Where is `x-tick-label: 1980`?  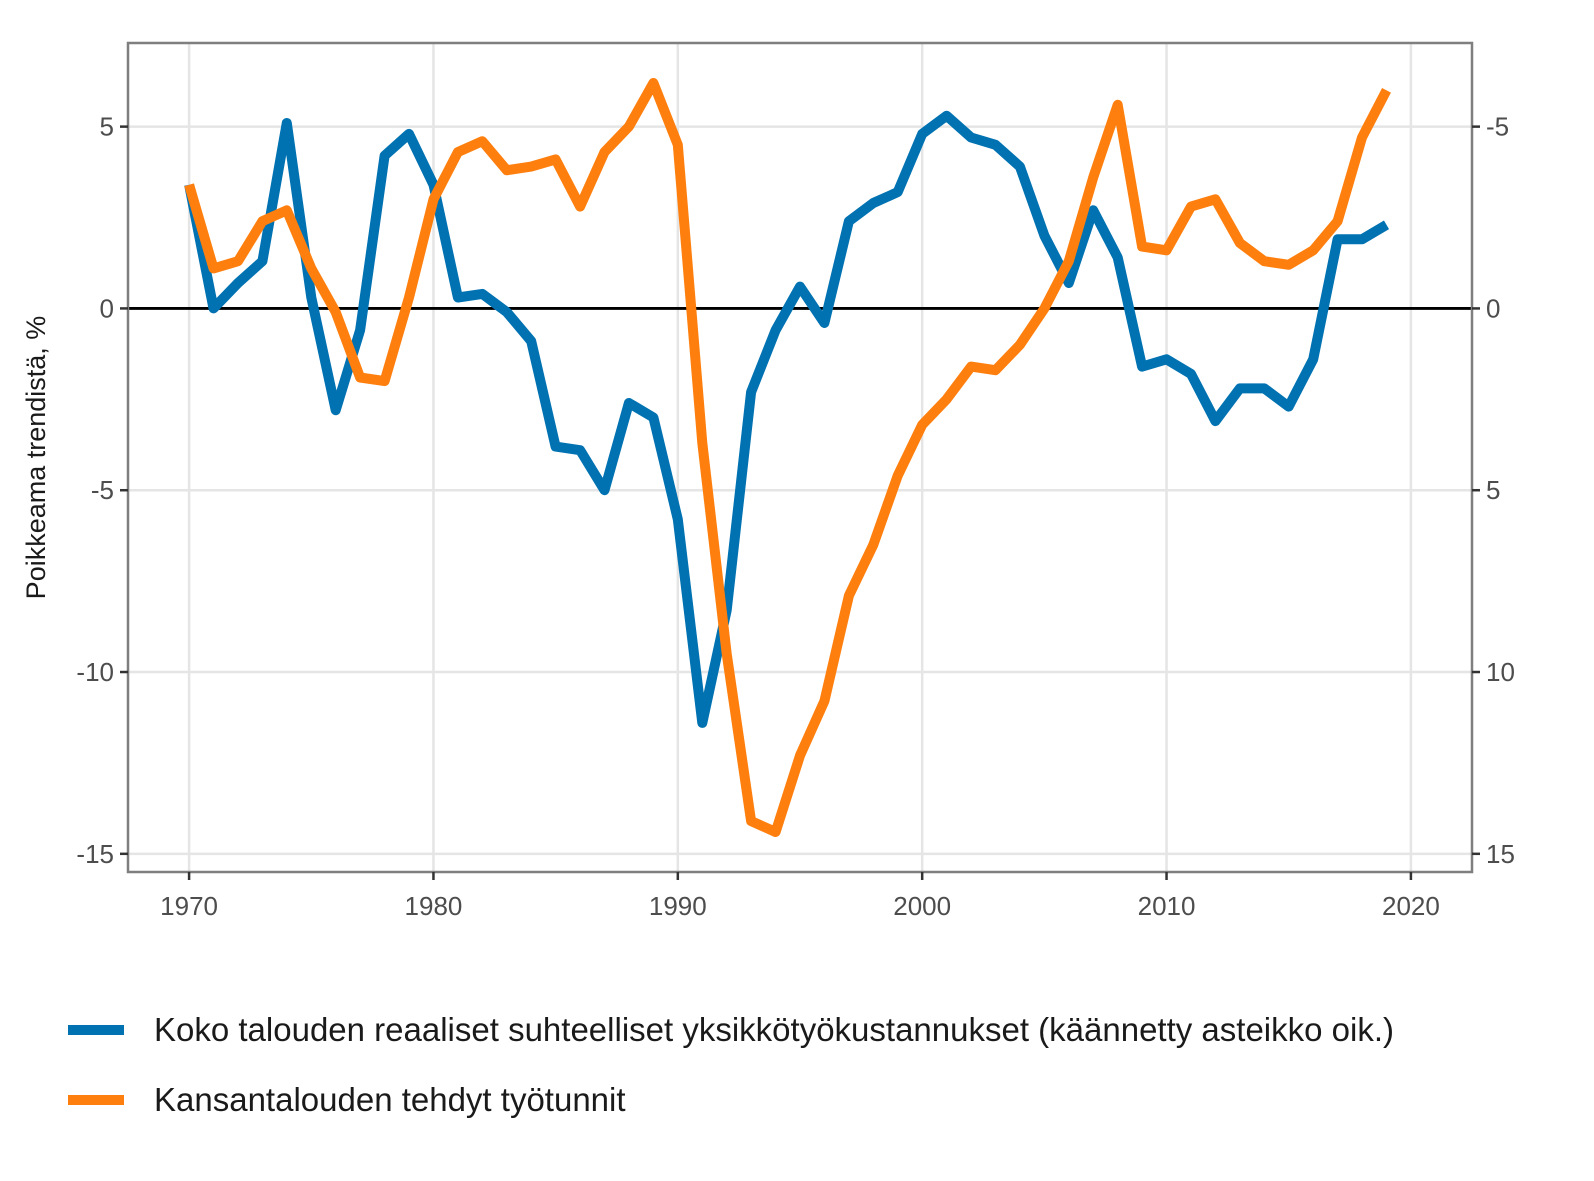
x-tick-label: 1980 is located at coordinates (434, 906).